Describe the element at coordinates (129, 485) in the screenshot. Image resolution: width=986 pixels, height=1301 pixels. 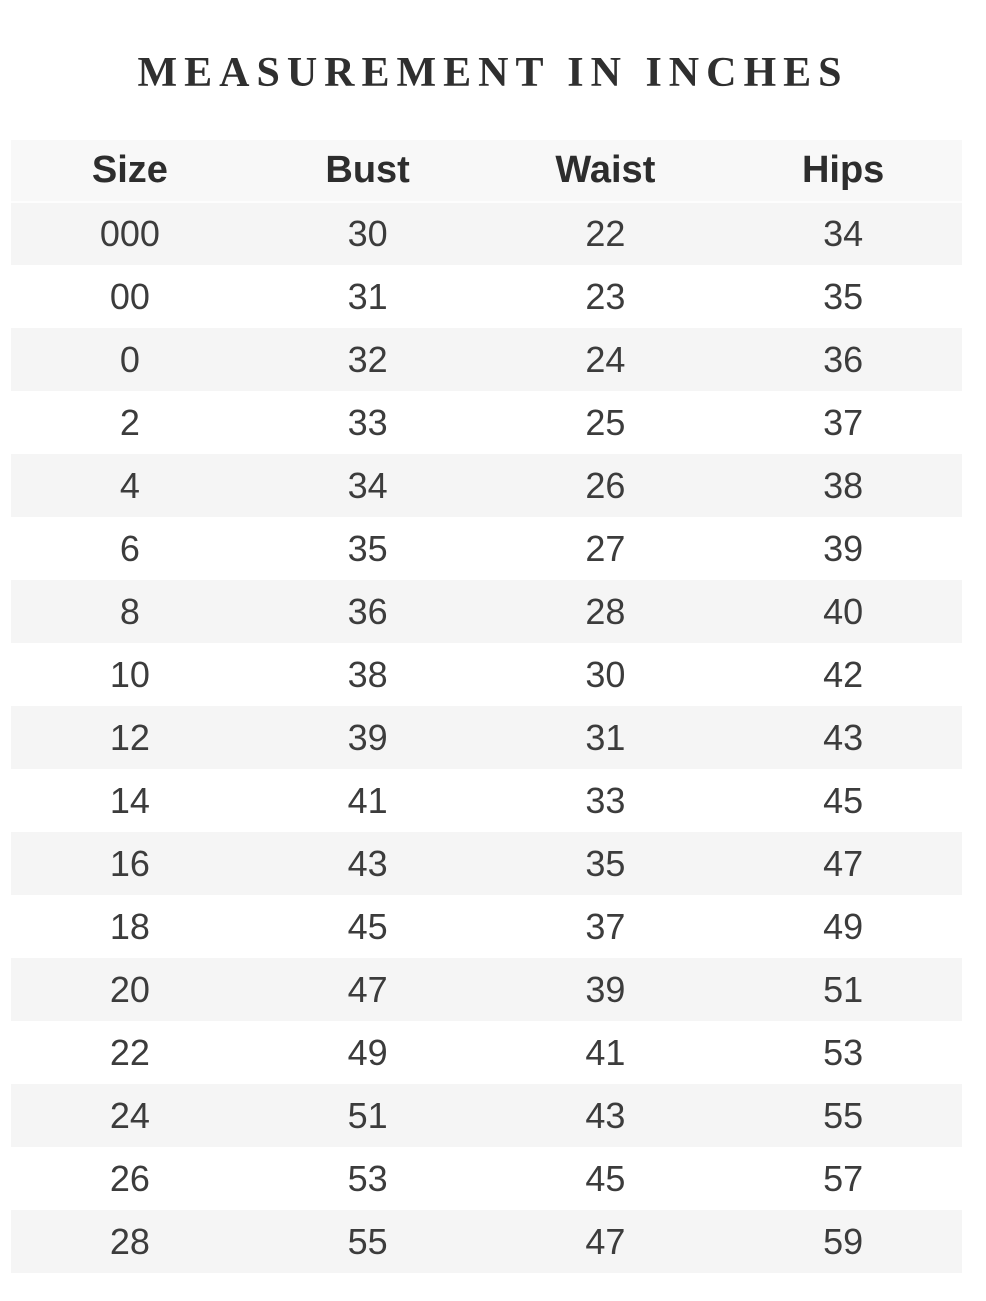
I see `cell: 4` at that location.